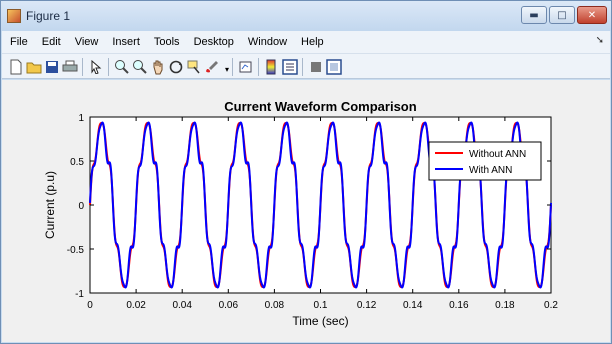  What do you see at coordinates (50, 205) in the screenshot?
I see `y-axis-label: Current (p.u)` at bounding box center [50, 205].